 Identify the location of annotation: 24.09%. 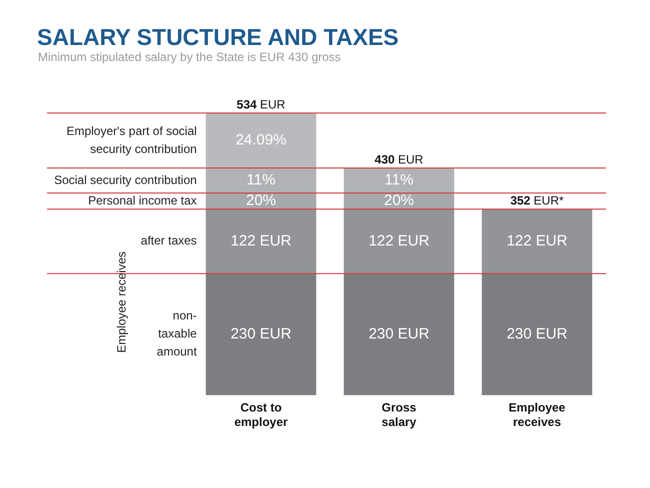
(261, 140).